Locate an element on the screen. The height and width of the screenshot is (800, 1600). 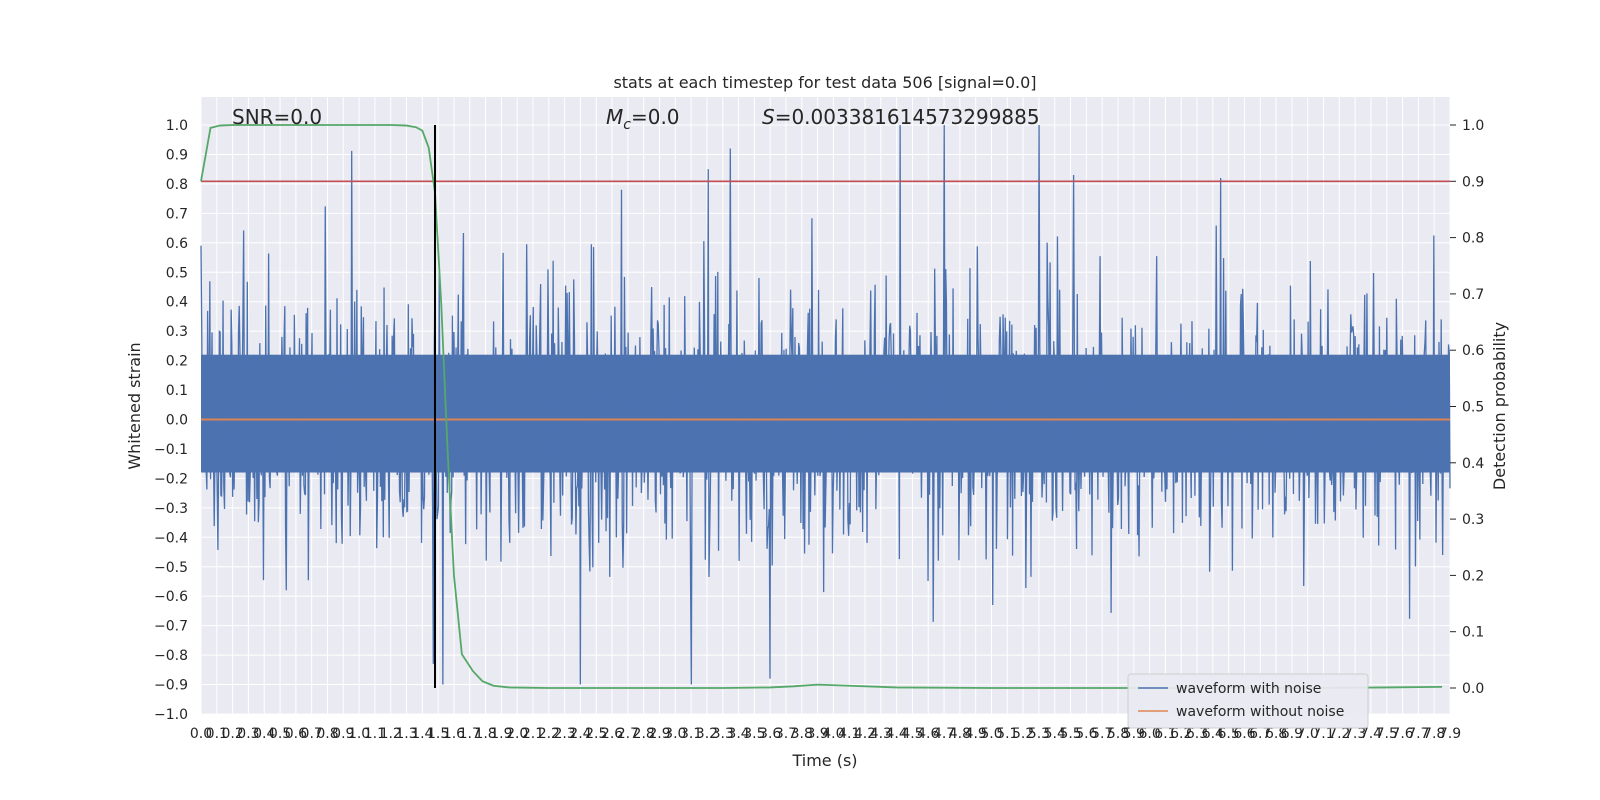
s-value: =0.003381614573299885 is located at coordinates (907, 117).